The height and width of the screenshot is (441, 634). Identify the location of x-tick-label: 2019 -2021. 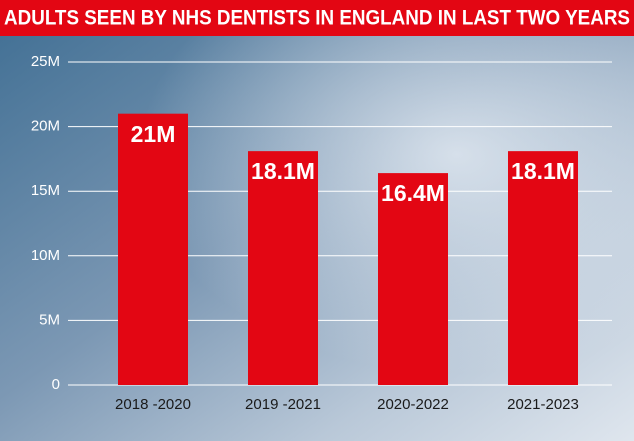
(283, 404).